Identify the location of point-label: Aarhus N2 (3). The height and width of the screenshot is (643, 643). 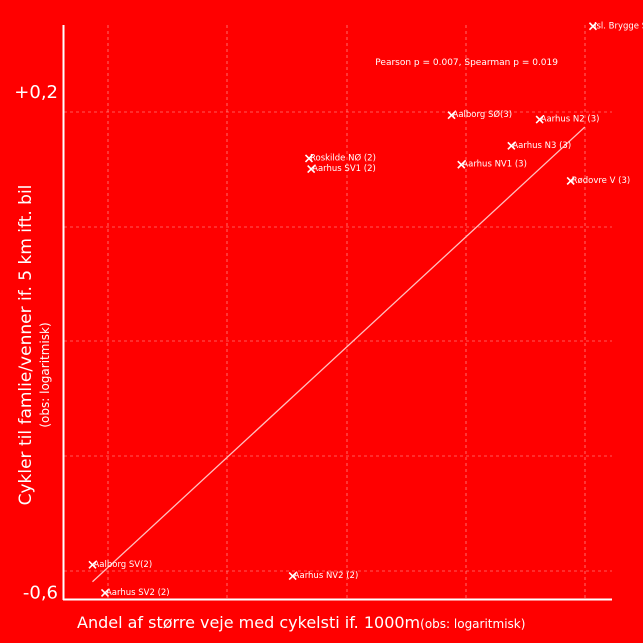
(570, 120).